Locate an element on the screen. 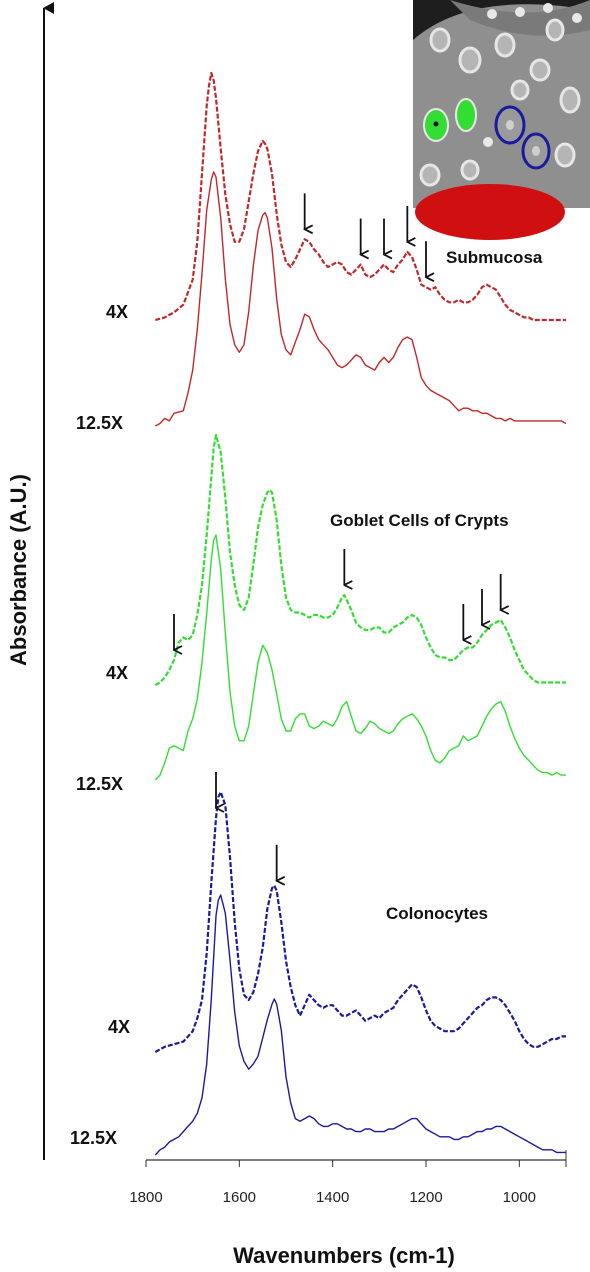 This screenshot has width=590, height=1272. label-colonocytes-4x: 4X is located at coordinates (119, 1027).